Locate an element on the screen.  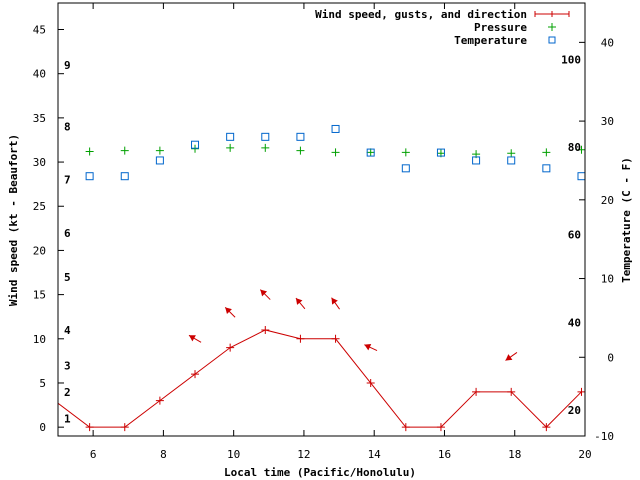
legend-pressure-label: Pressure is located at coordinates (500, 27).